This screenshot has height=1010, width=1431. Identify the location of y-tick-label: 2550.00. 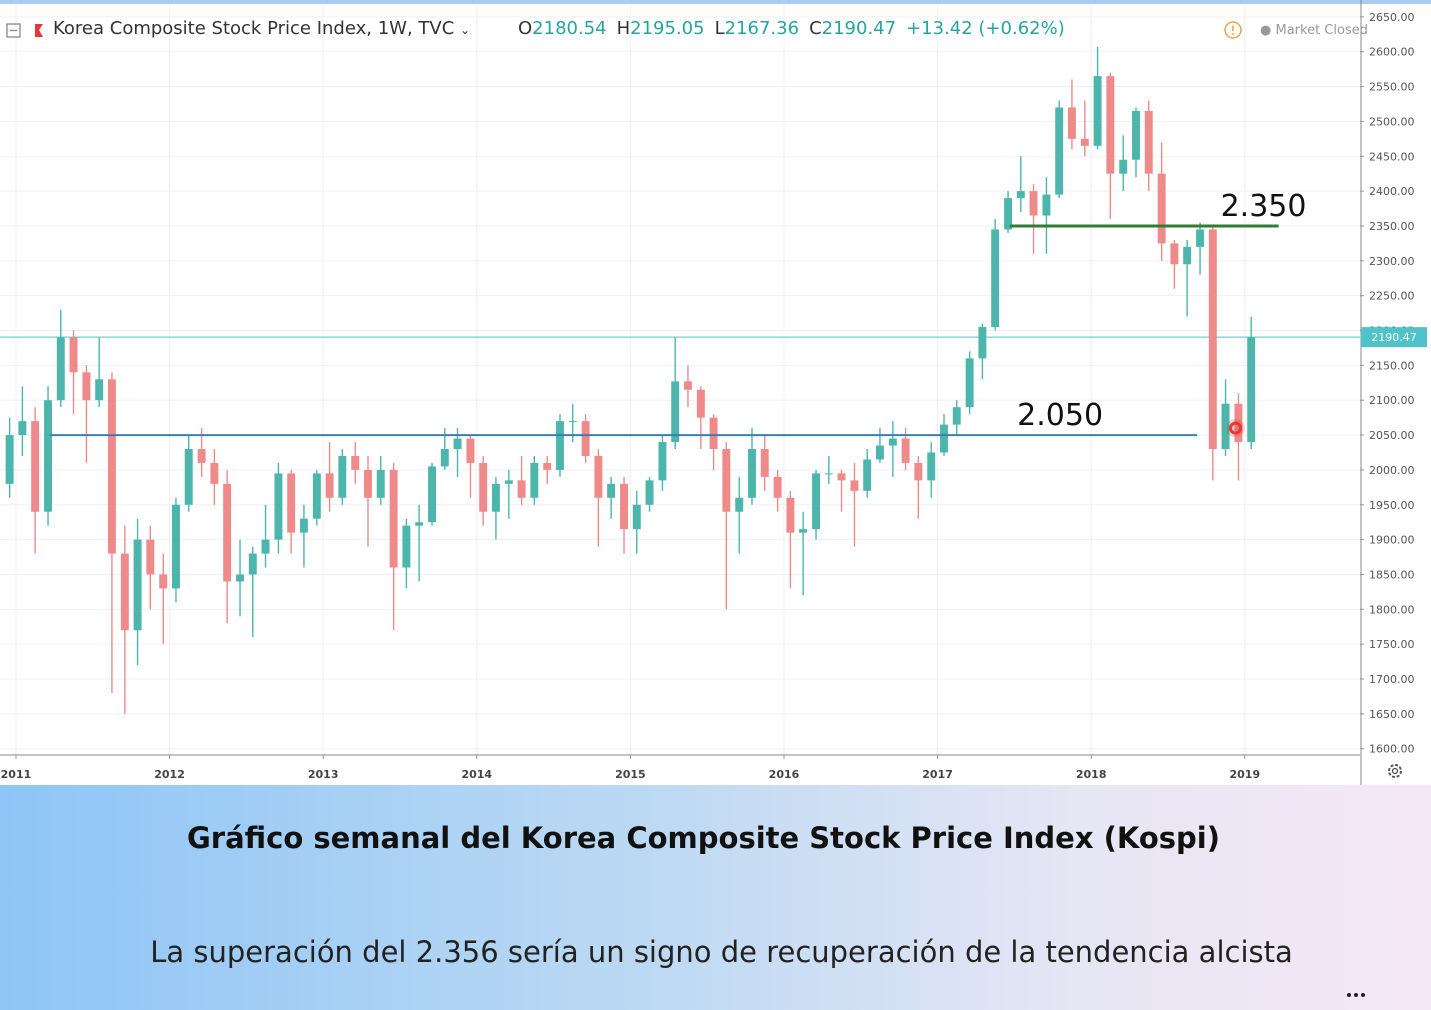
(1392, 87).